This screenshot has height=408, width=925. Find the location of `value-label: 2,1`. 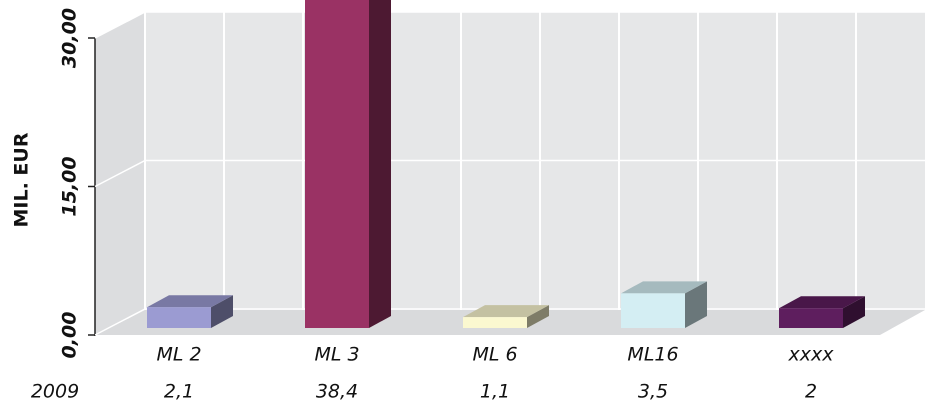

value-label: 2,1 is located at coordinates (179, 392).